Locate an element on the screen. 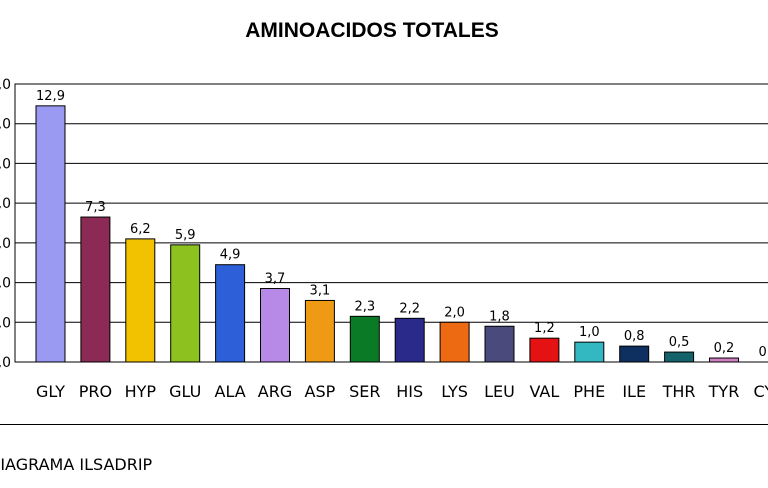 This screenshot has width=768, height=488. value-label: 3,7 is located at coordinates (275, 279).